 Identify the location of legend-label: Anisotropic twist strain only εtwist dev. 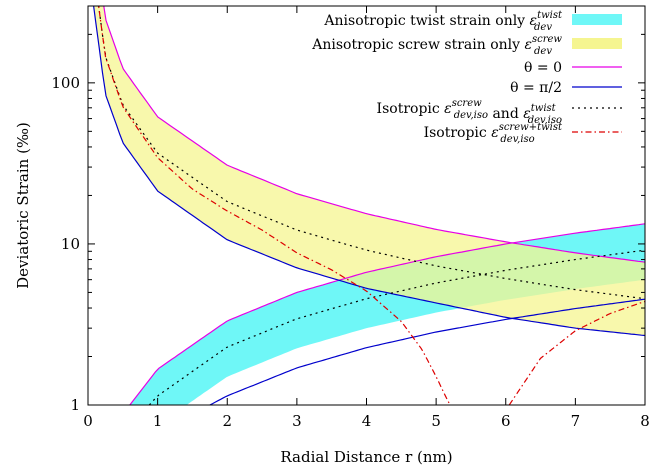
(443, 21).